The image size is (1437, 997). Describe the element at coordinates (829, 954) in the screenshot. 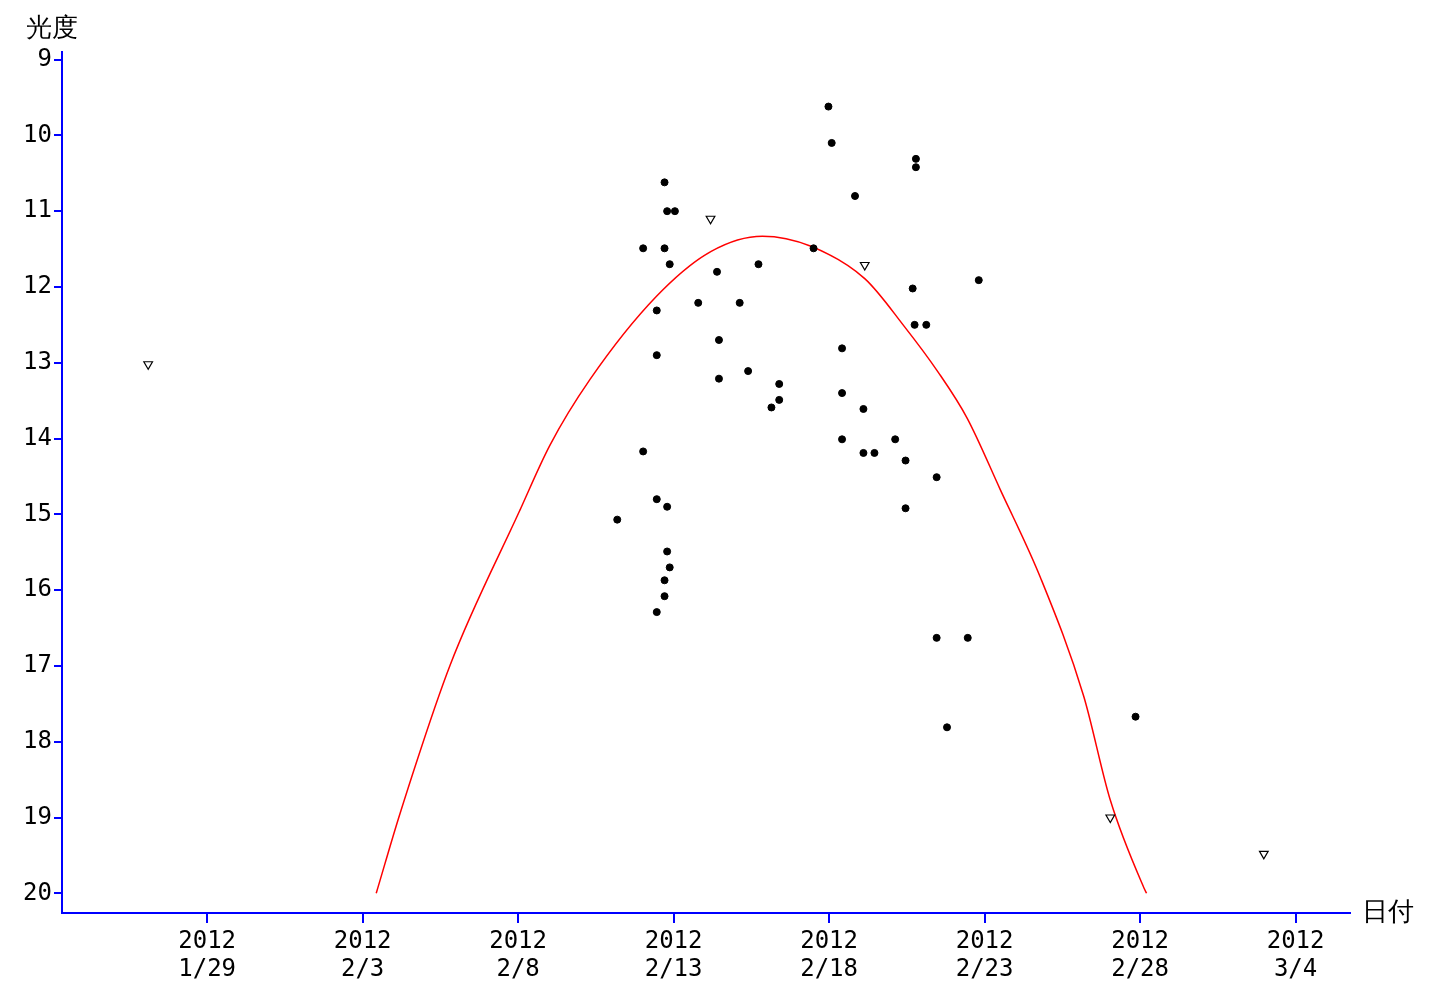

I see `x-tick-label: 2012 2/18` at that location.